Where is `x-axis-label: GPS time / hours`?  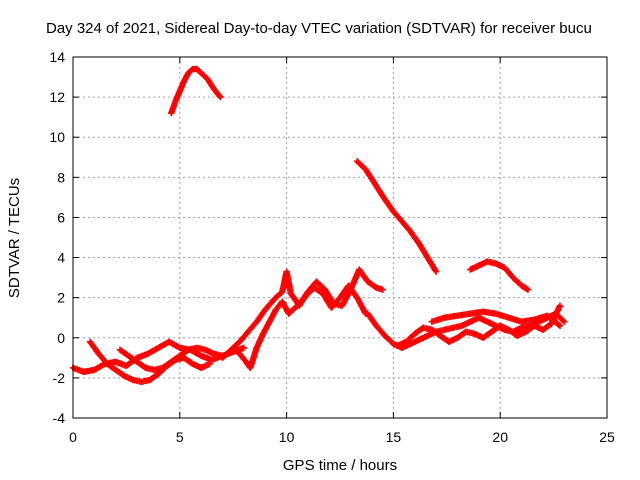 x-axis-label: GPS time / hours is located at coordinates (340, 465).